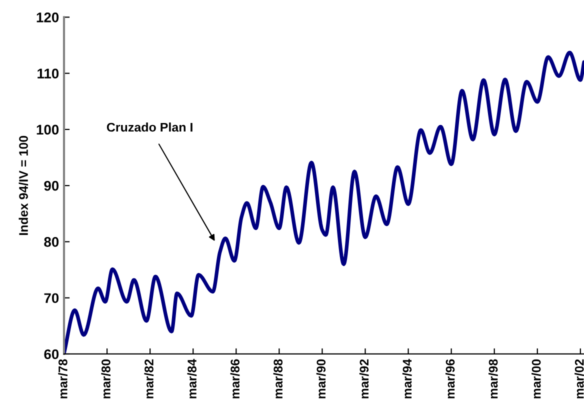  Describe the element at coordinates (51, 354) in the screenshot. I see `y-tick-label: 60` at that location.